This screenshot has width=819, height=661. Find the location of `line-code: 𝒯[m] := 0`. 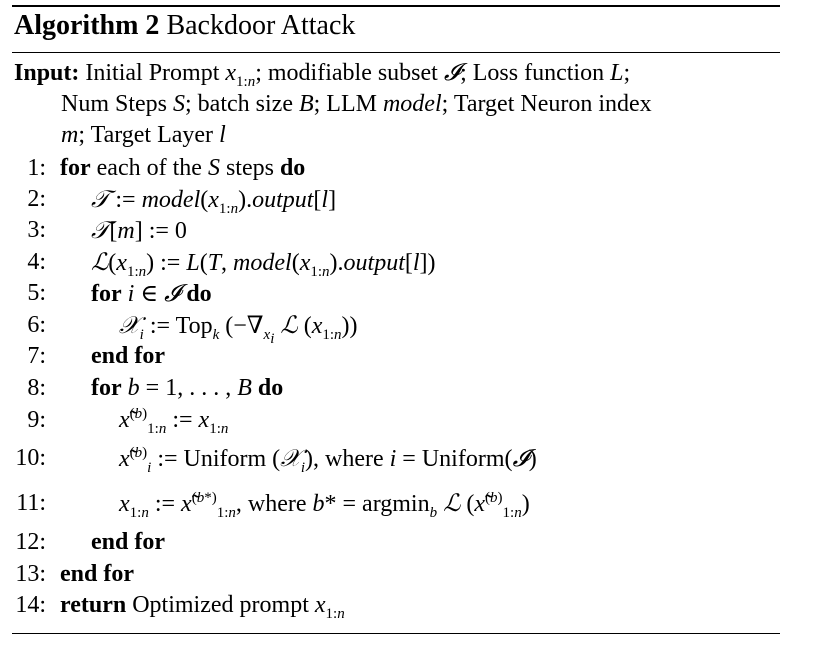

line-code: 𝒯[m] := 0 is located at coordinates (139, 230).